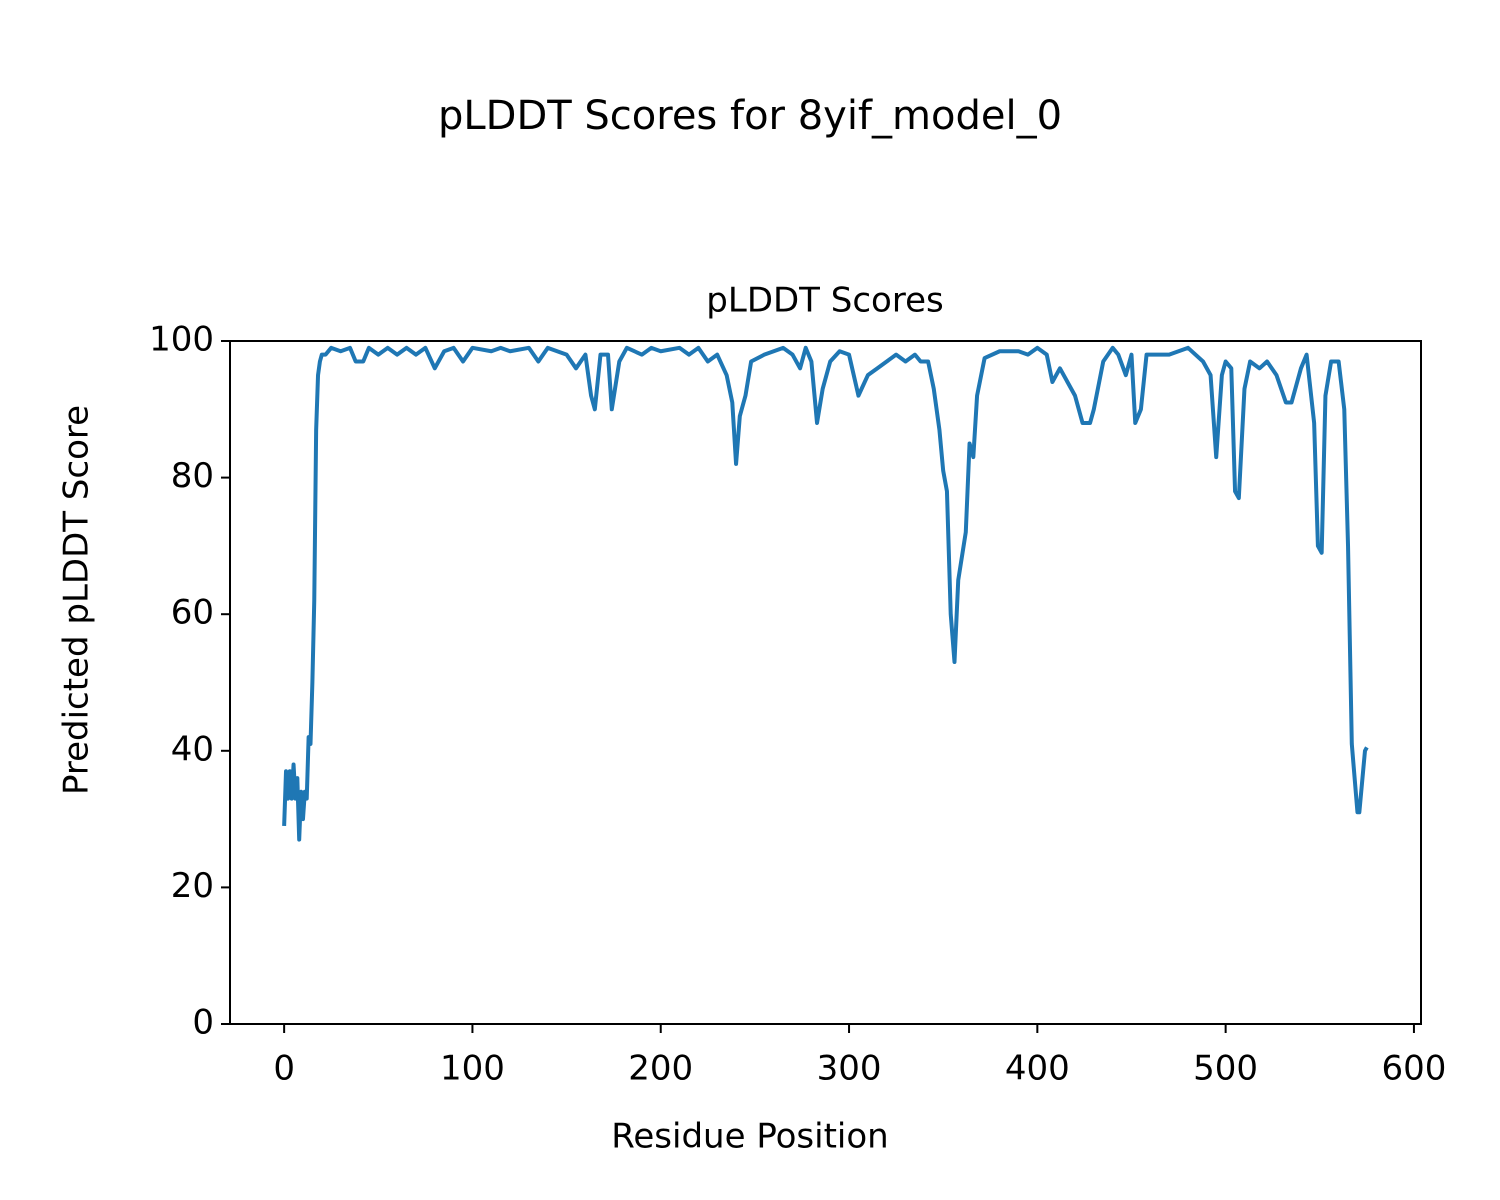  What do you see at coordinates (749, 1137) in the screenshot?
I see `x-axis-label: Residue Position` at bounding box center [749, 1137].